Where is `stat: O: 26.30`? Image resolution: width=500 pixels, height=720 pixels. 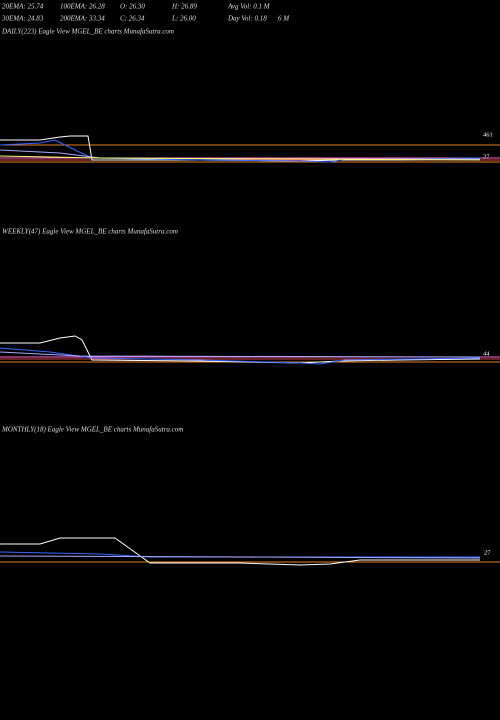 stat: O: 26.30 is located at coordinates (132, 7).